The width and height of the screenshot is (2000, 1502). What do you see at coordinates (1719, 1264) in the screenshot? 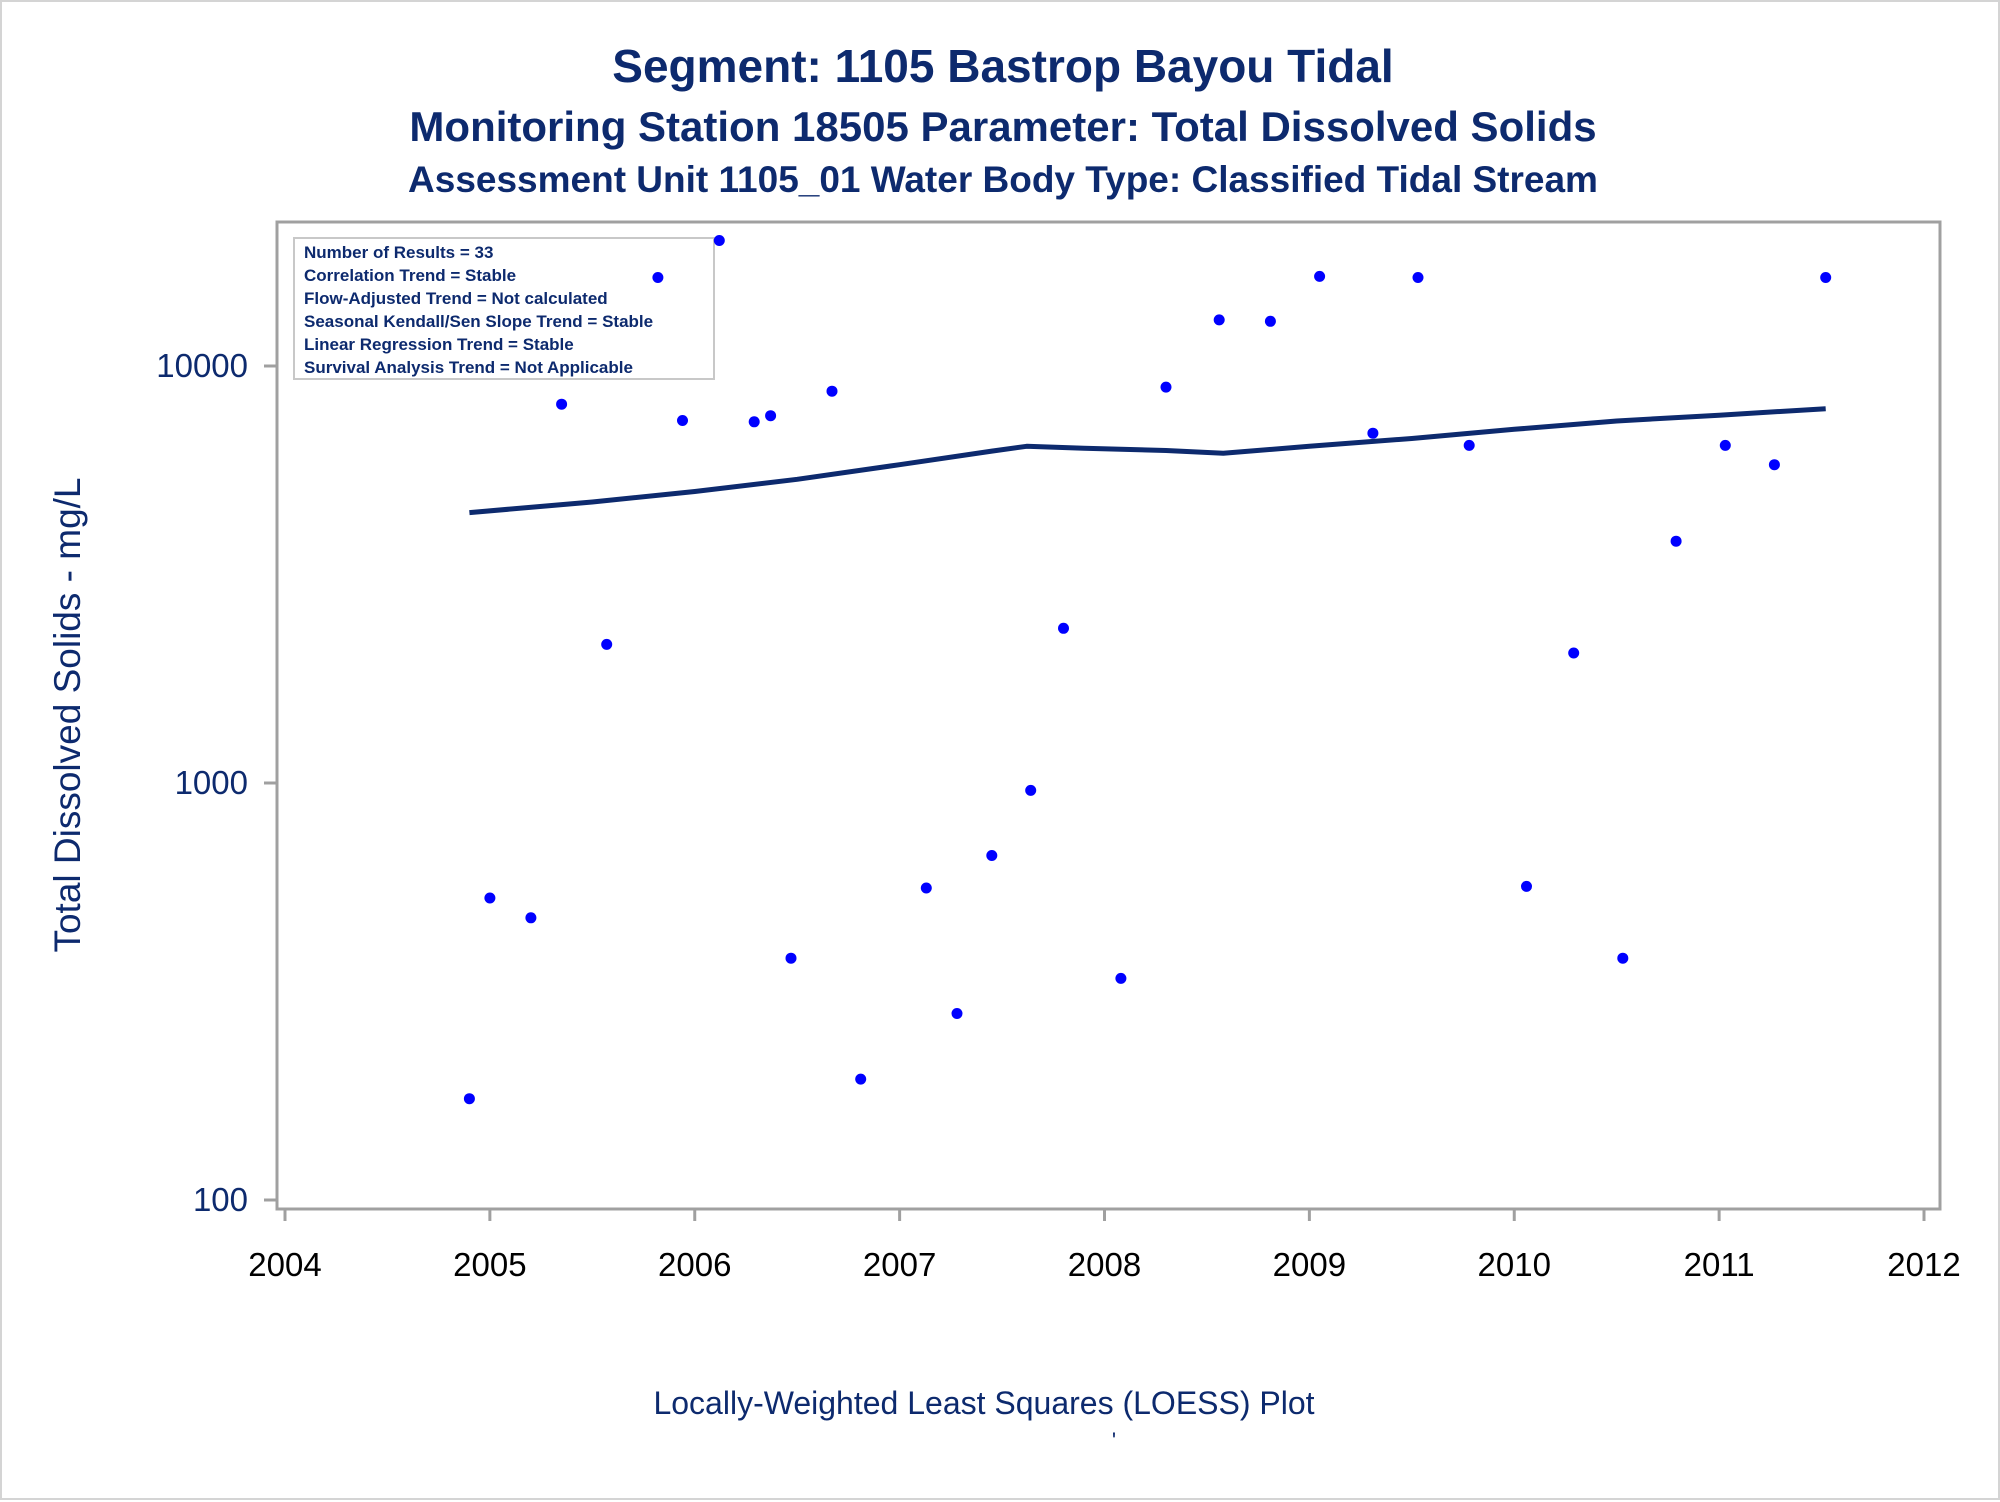
I see `x-tick-label: 2011` at bounding box center [1719, 1264].